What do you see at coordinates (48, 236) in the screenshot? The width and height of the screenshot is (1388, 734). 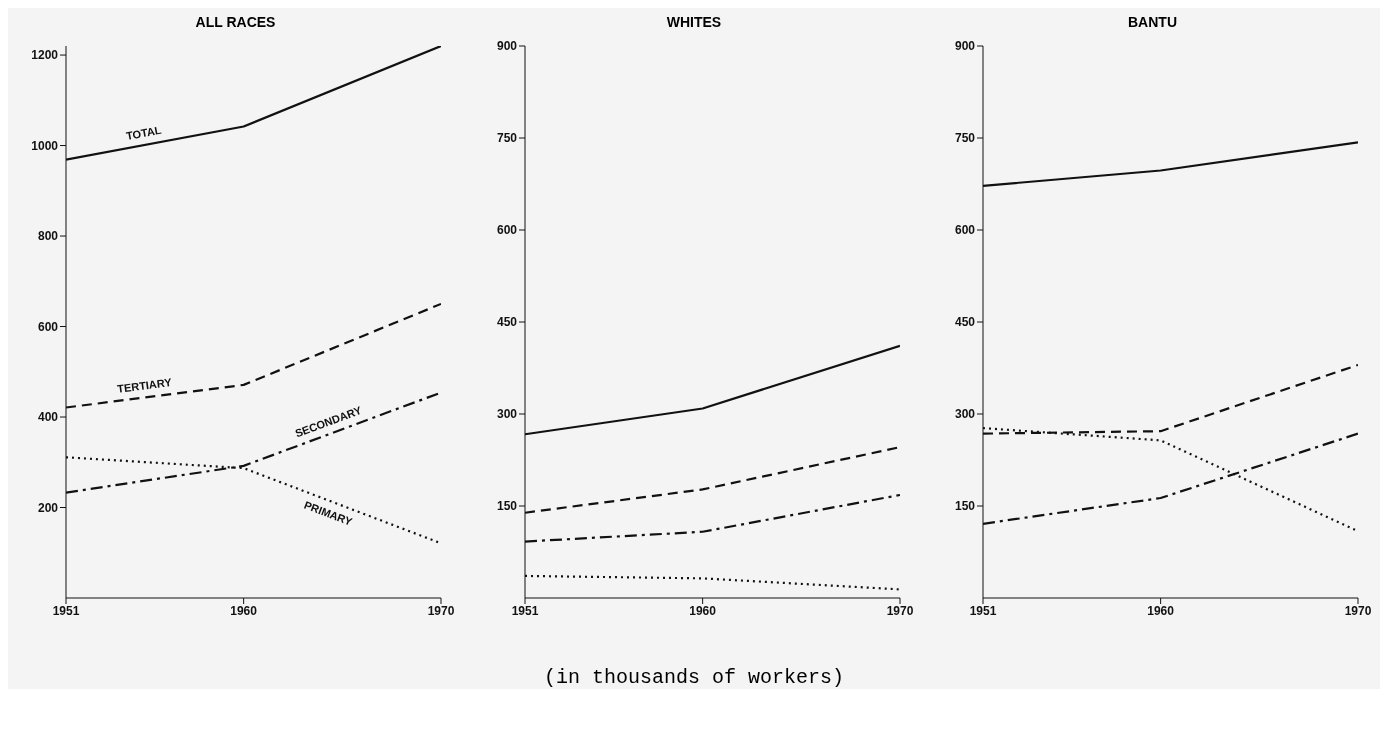 I see `y-tick-label: 800` at bounding box center [48, 236].